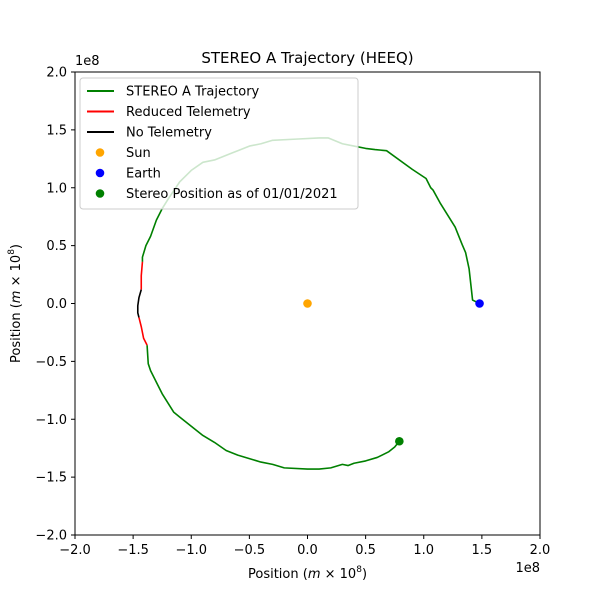  What do you see at coordinates (479, 303) in the screenshot?
I see `point-earth` at bounding box center [479, 303].